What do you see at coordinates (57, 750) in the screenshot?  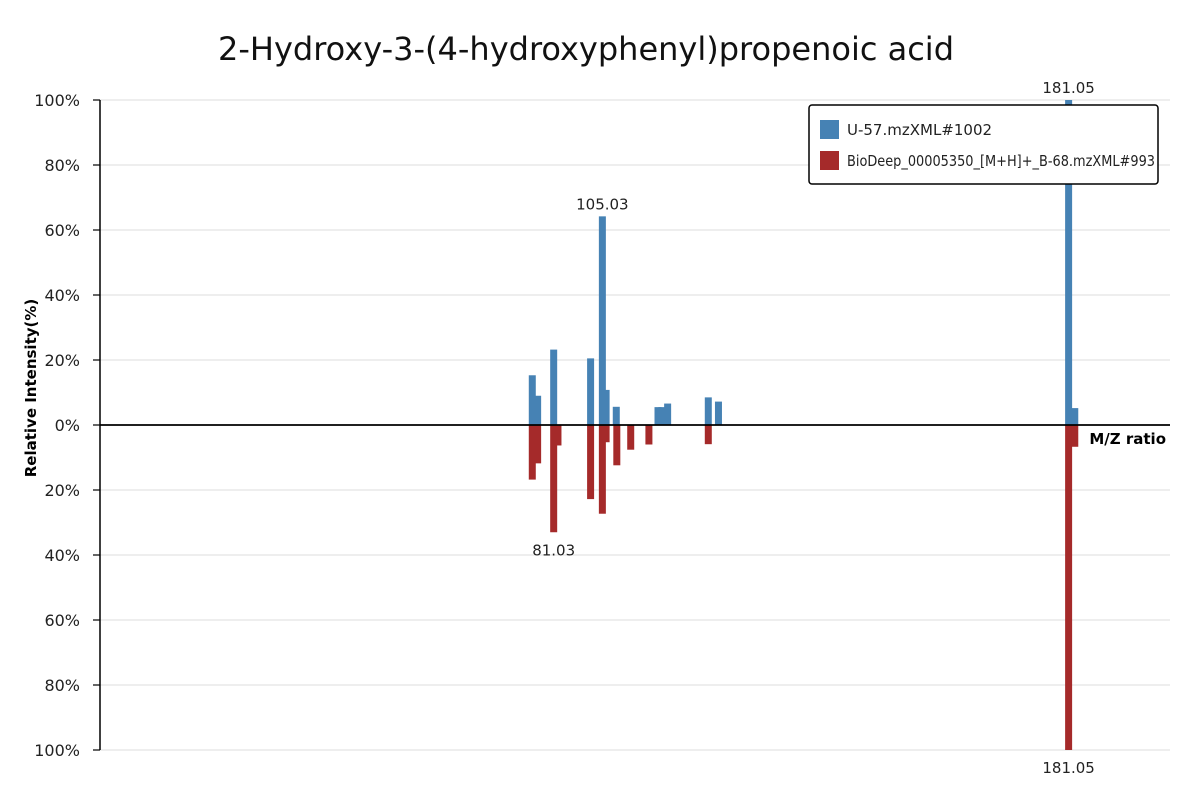 I see `y-tick-label-10: 100%` at bounding box center [57, 750].